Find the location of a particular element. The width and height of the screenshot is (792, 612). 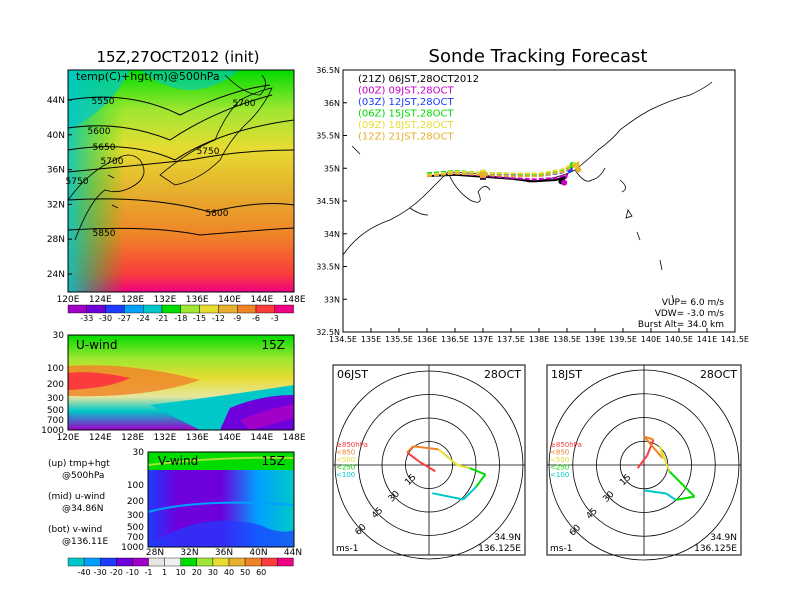

contour-label: 5650 is located at coordinates (104, 148).